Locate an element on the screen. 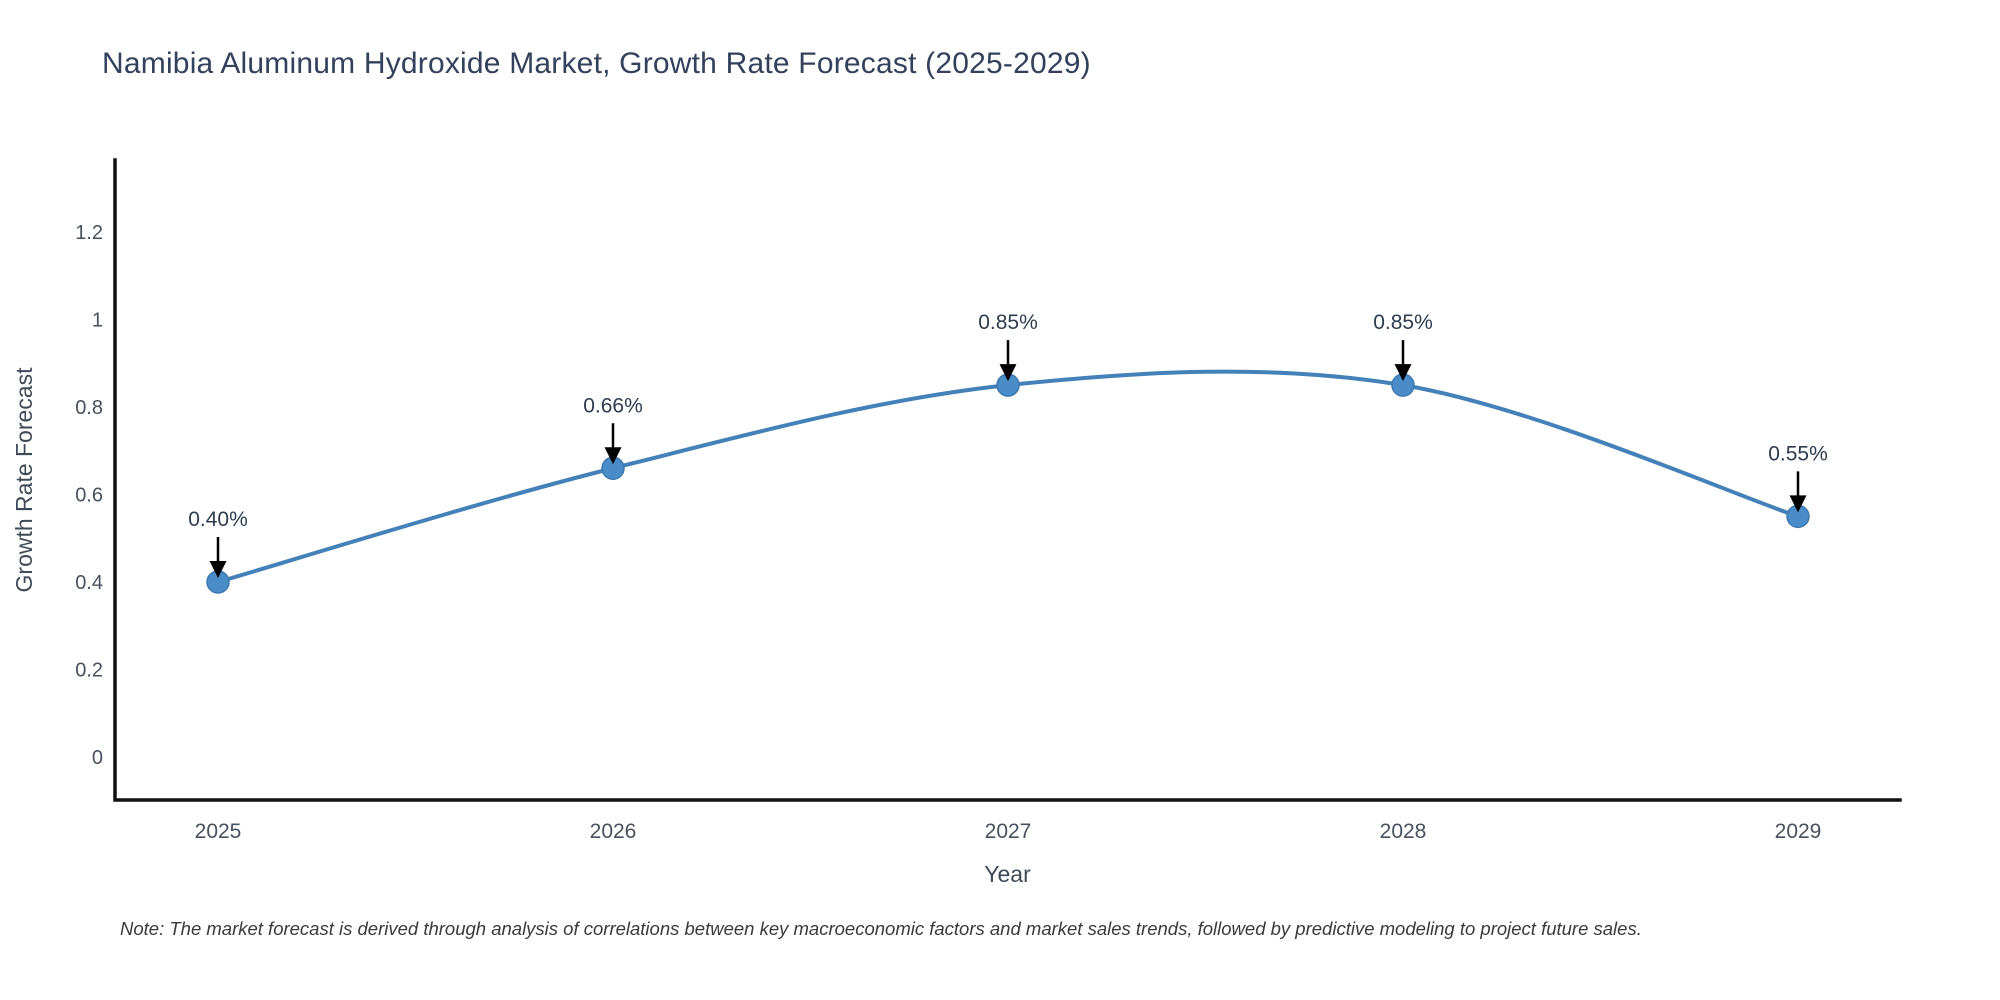 The width and height of the screenshot is (2000, 1000). x-tick-label: 2029 is located at coordinates (1798, 831).